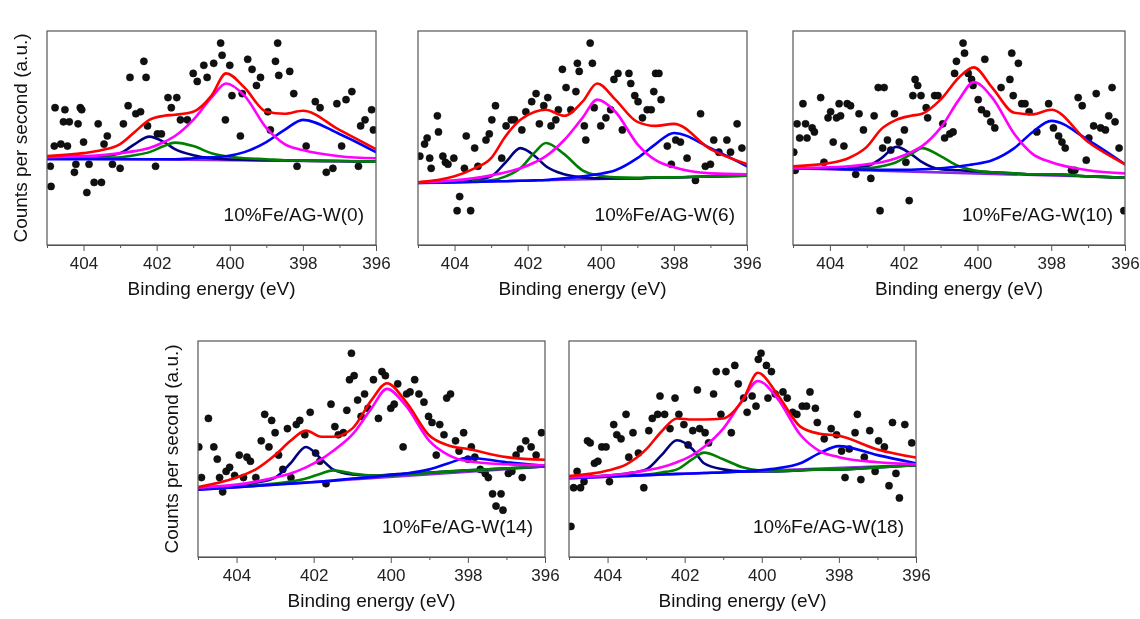 This screenshot has width=1140, height=619. I want to click on annotation: 10%Fe/AG-W(0), so click(293, 214).